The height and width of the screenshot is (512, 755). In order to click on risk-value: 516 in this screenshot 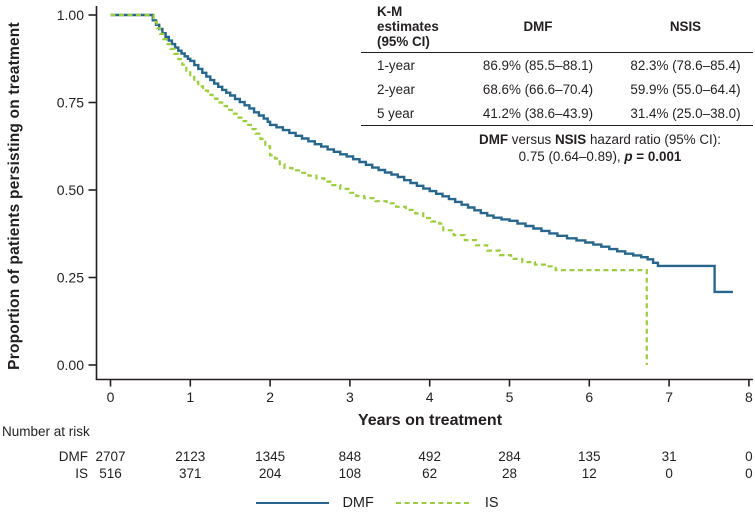, I will do `click(110, 473)`.